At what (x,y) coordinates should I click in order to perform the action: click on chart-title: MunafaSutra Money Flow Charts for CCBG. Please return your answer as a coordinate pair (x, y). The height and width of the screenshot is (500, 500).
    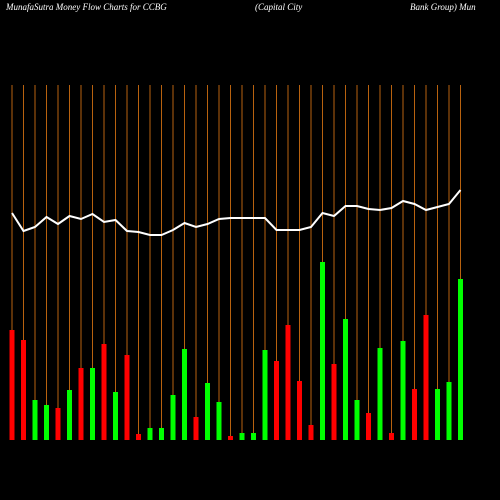
    Looking at the image, I should click on (86, 7).